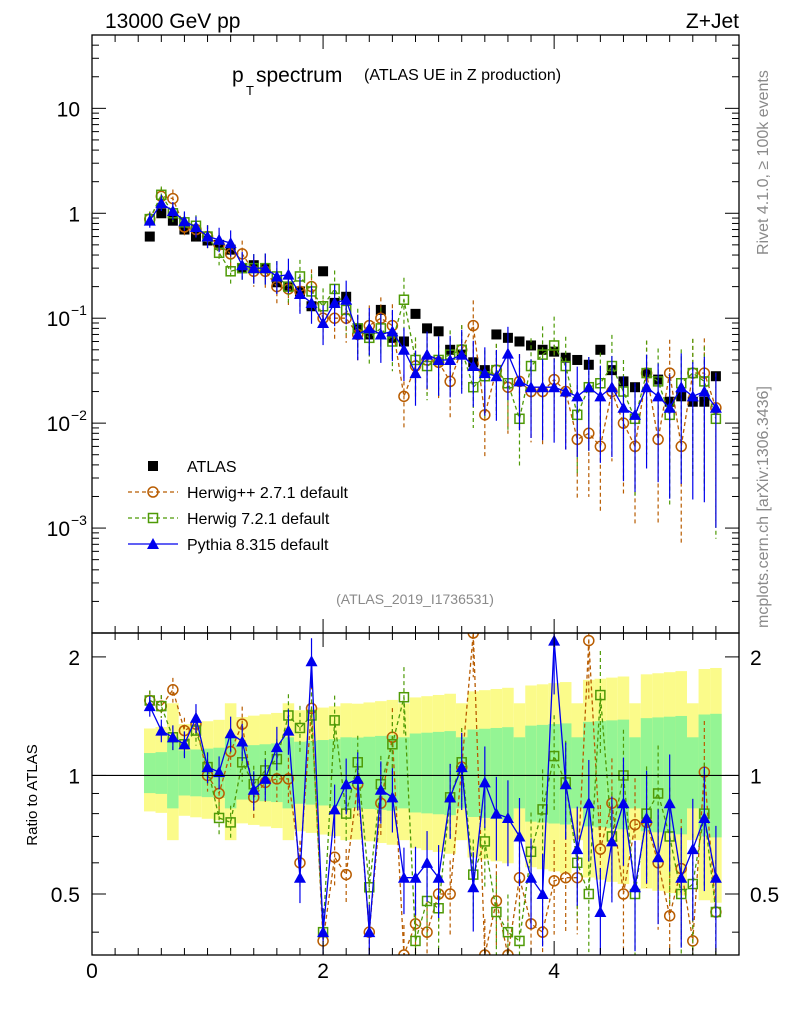 The width and height of the screenshot is (786, 1024). What do you see at coordinates (763, 162) in the screenshot?
I see `rivet-label: Rivet 4.1.0, ≥ 100k events` at bounding box center [763, 162].